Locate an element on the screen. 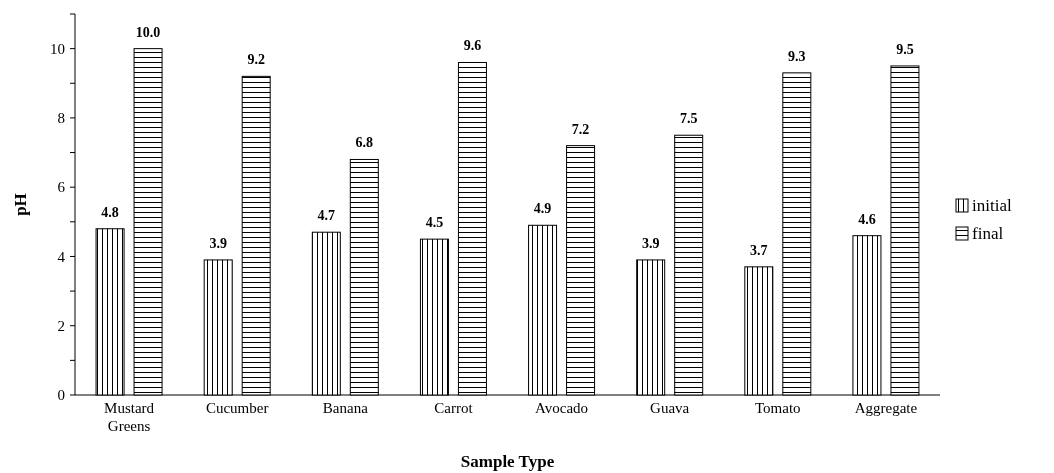  data-label: 9.6 is located at coordinates (472, 46).